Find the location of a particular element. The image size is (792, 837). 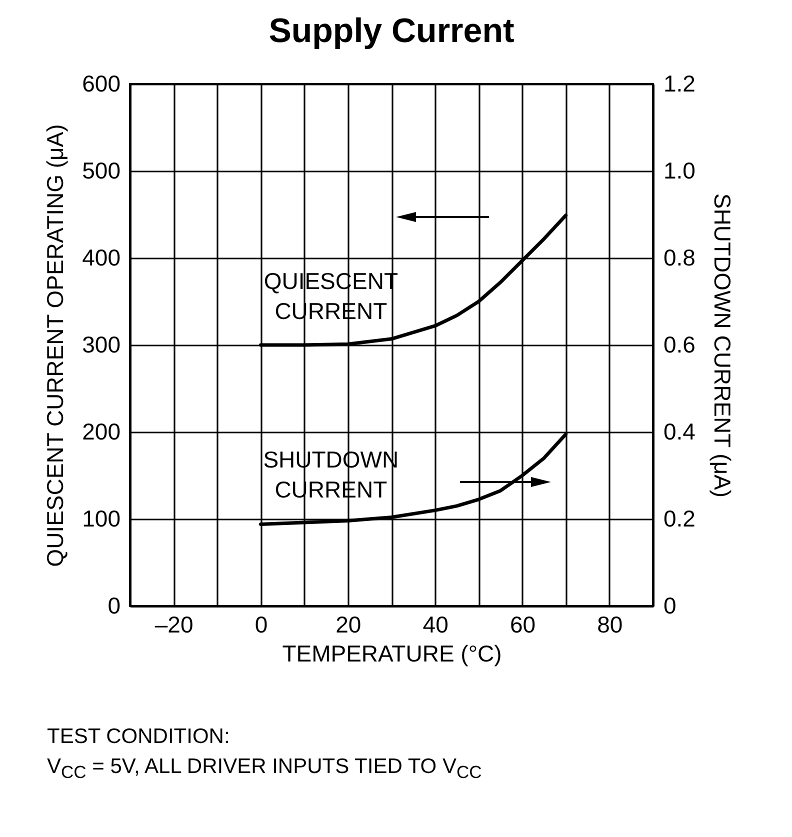

x-tick-label: 0 is located at coordinates (261, 625).